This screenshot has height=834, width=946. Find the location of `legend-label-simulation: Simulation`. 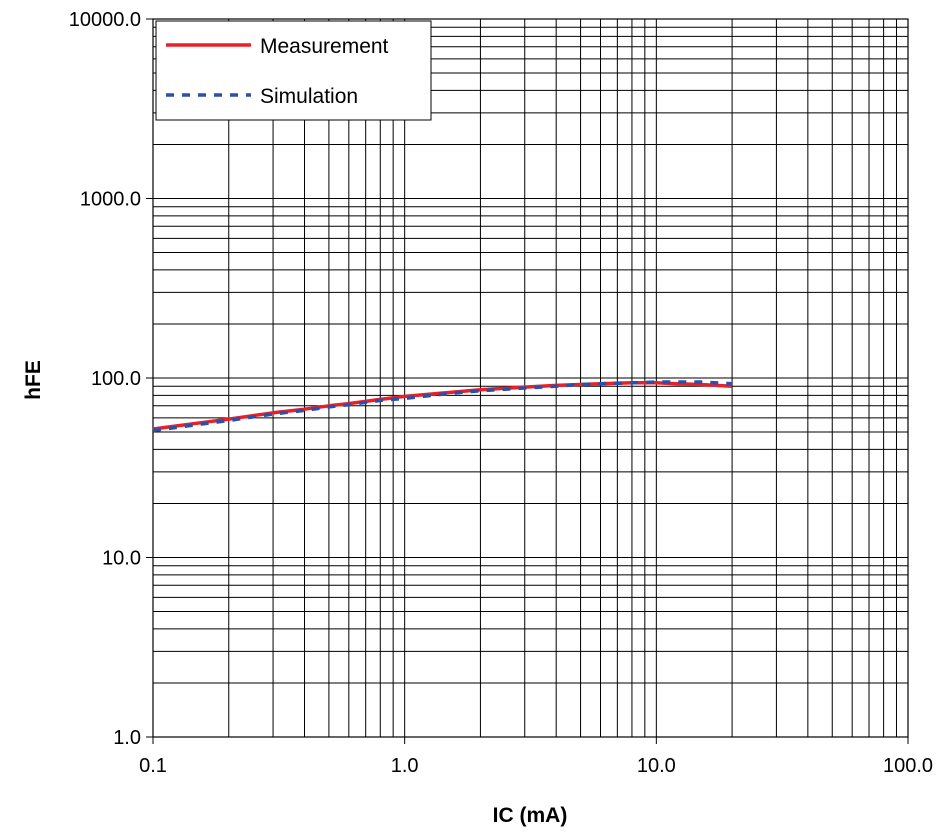

legend-label-simulation: Simulation is located at coordinates (309, 96).